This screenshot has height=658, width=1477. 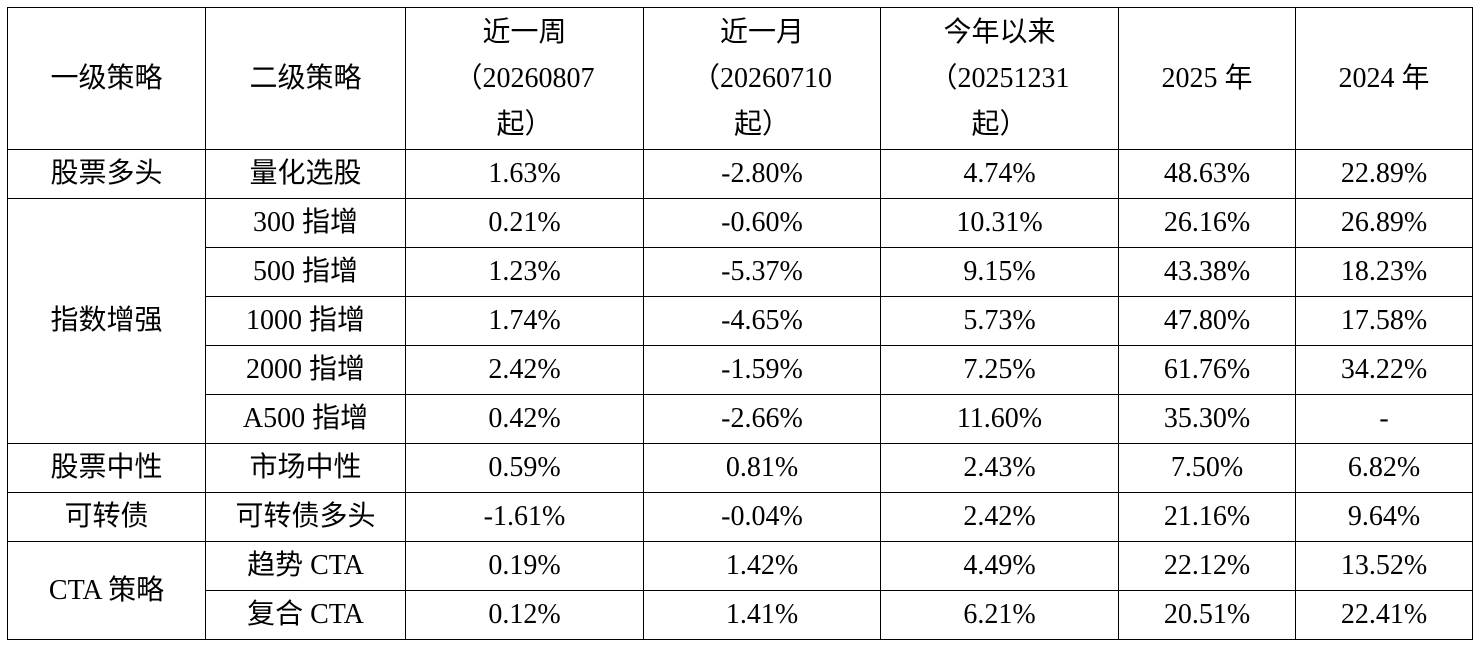 I want to click on header-cell: 近一月 （20260710 起）, so click(x=762, y=78).